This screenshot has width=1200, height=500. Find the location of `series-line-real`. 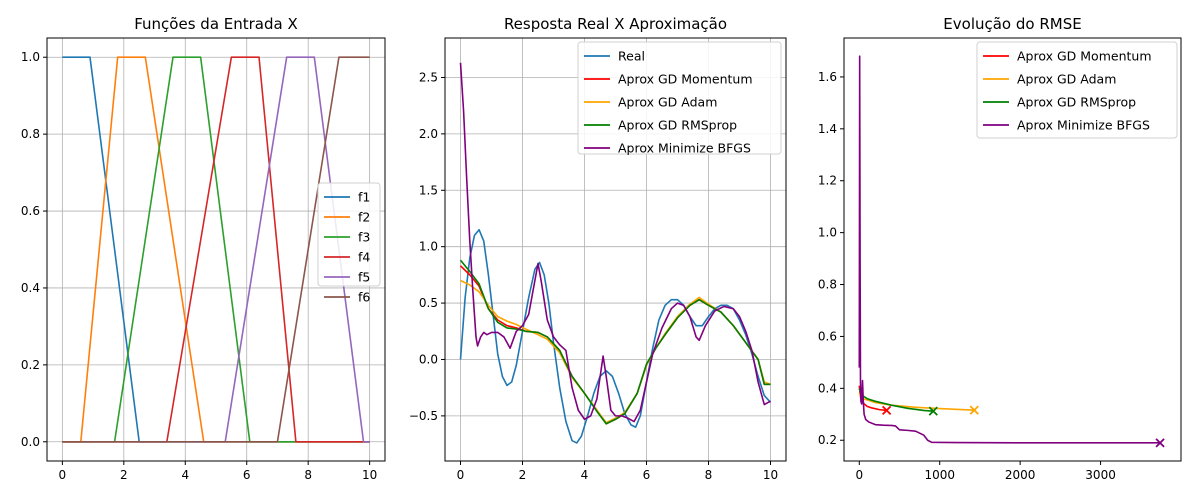

series-line-real is located at coordinates (615, 336).